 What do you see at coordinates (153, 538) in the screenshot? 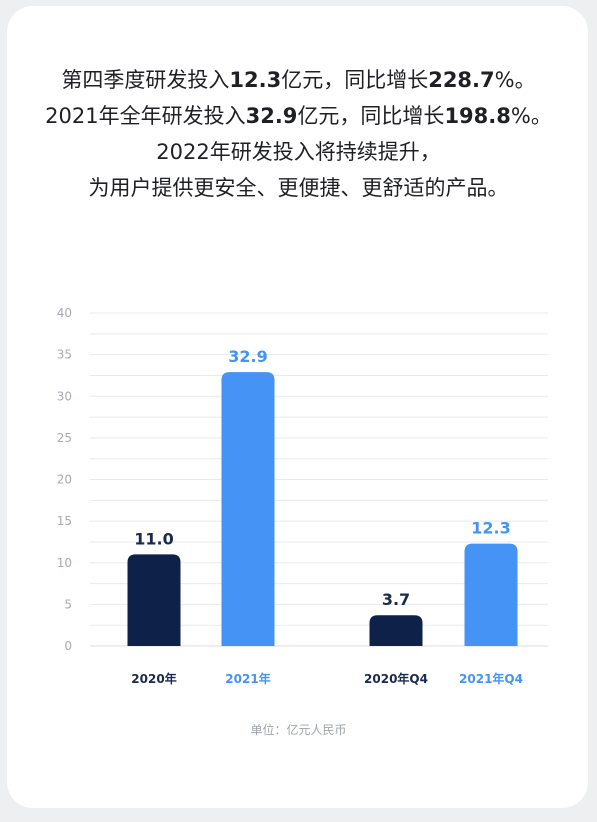
I see `data-label: 11.0` at bounding box center [153, 538].